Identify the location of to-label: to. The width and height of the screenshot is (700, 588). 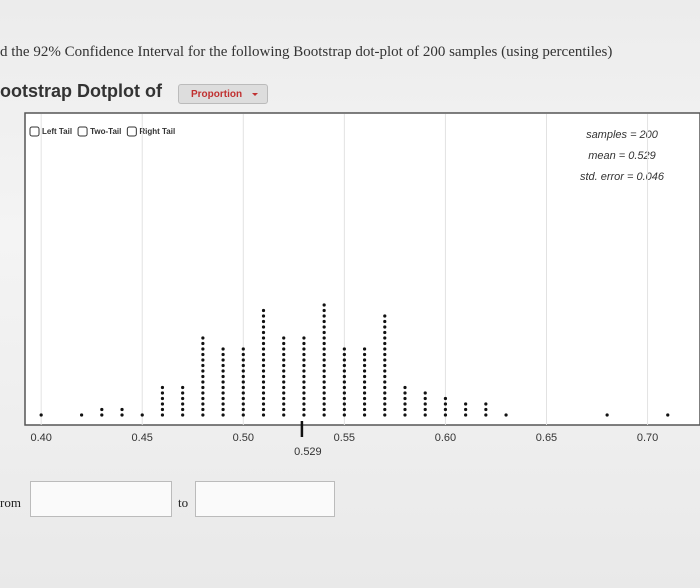
(183, 502).